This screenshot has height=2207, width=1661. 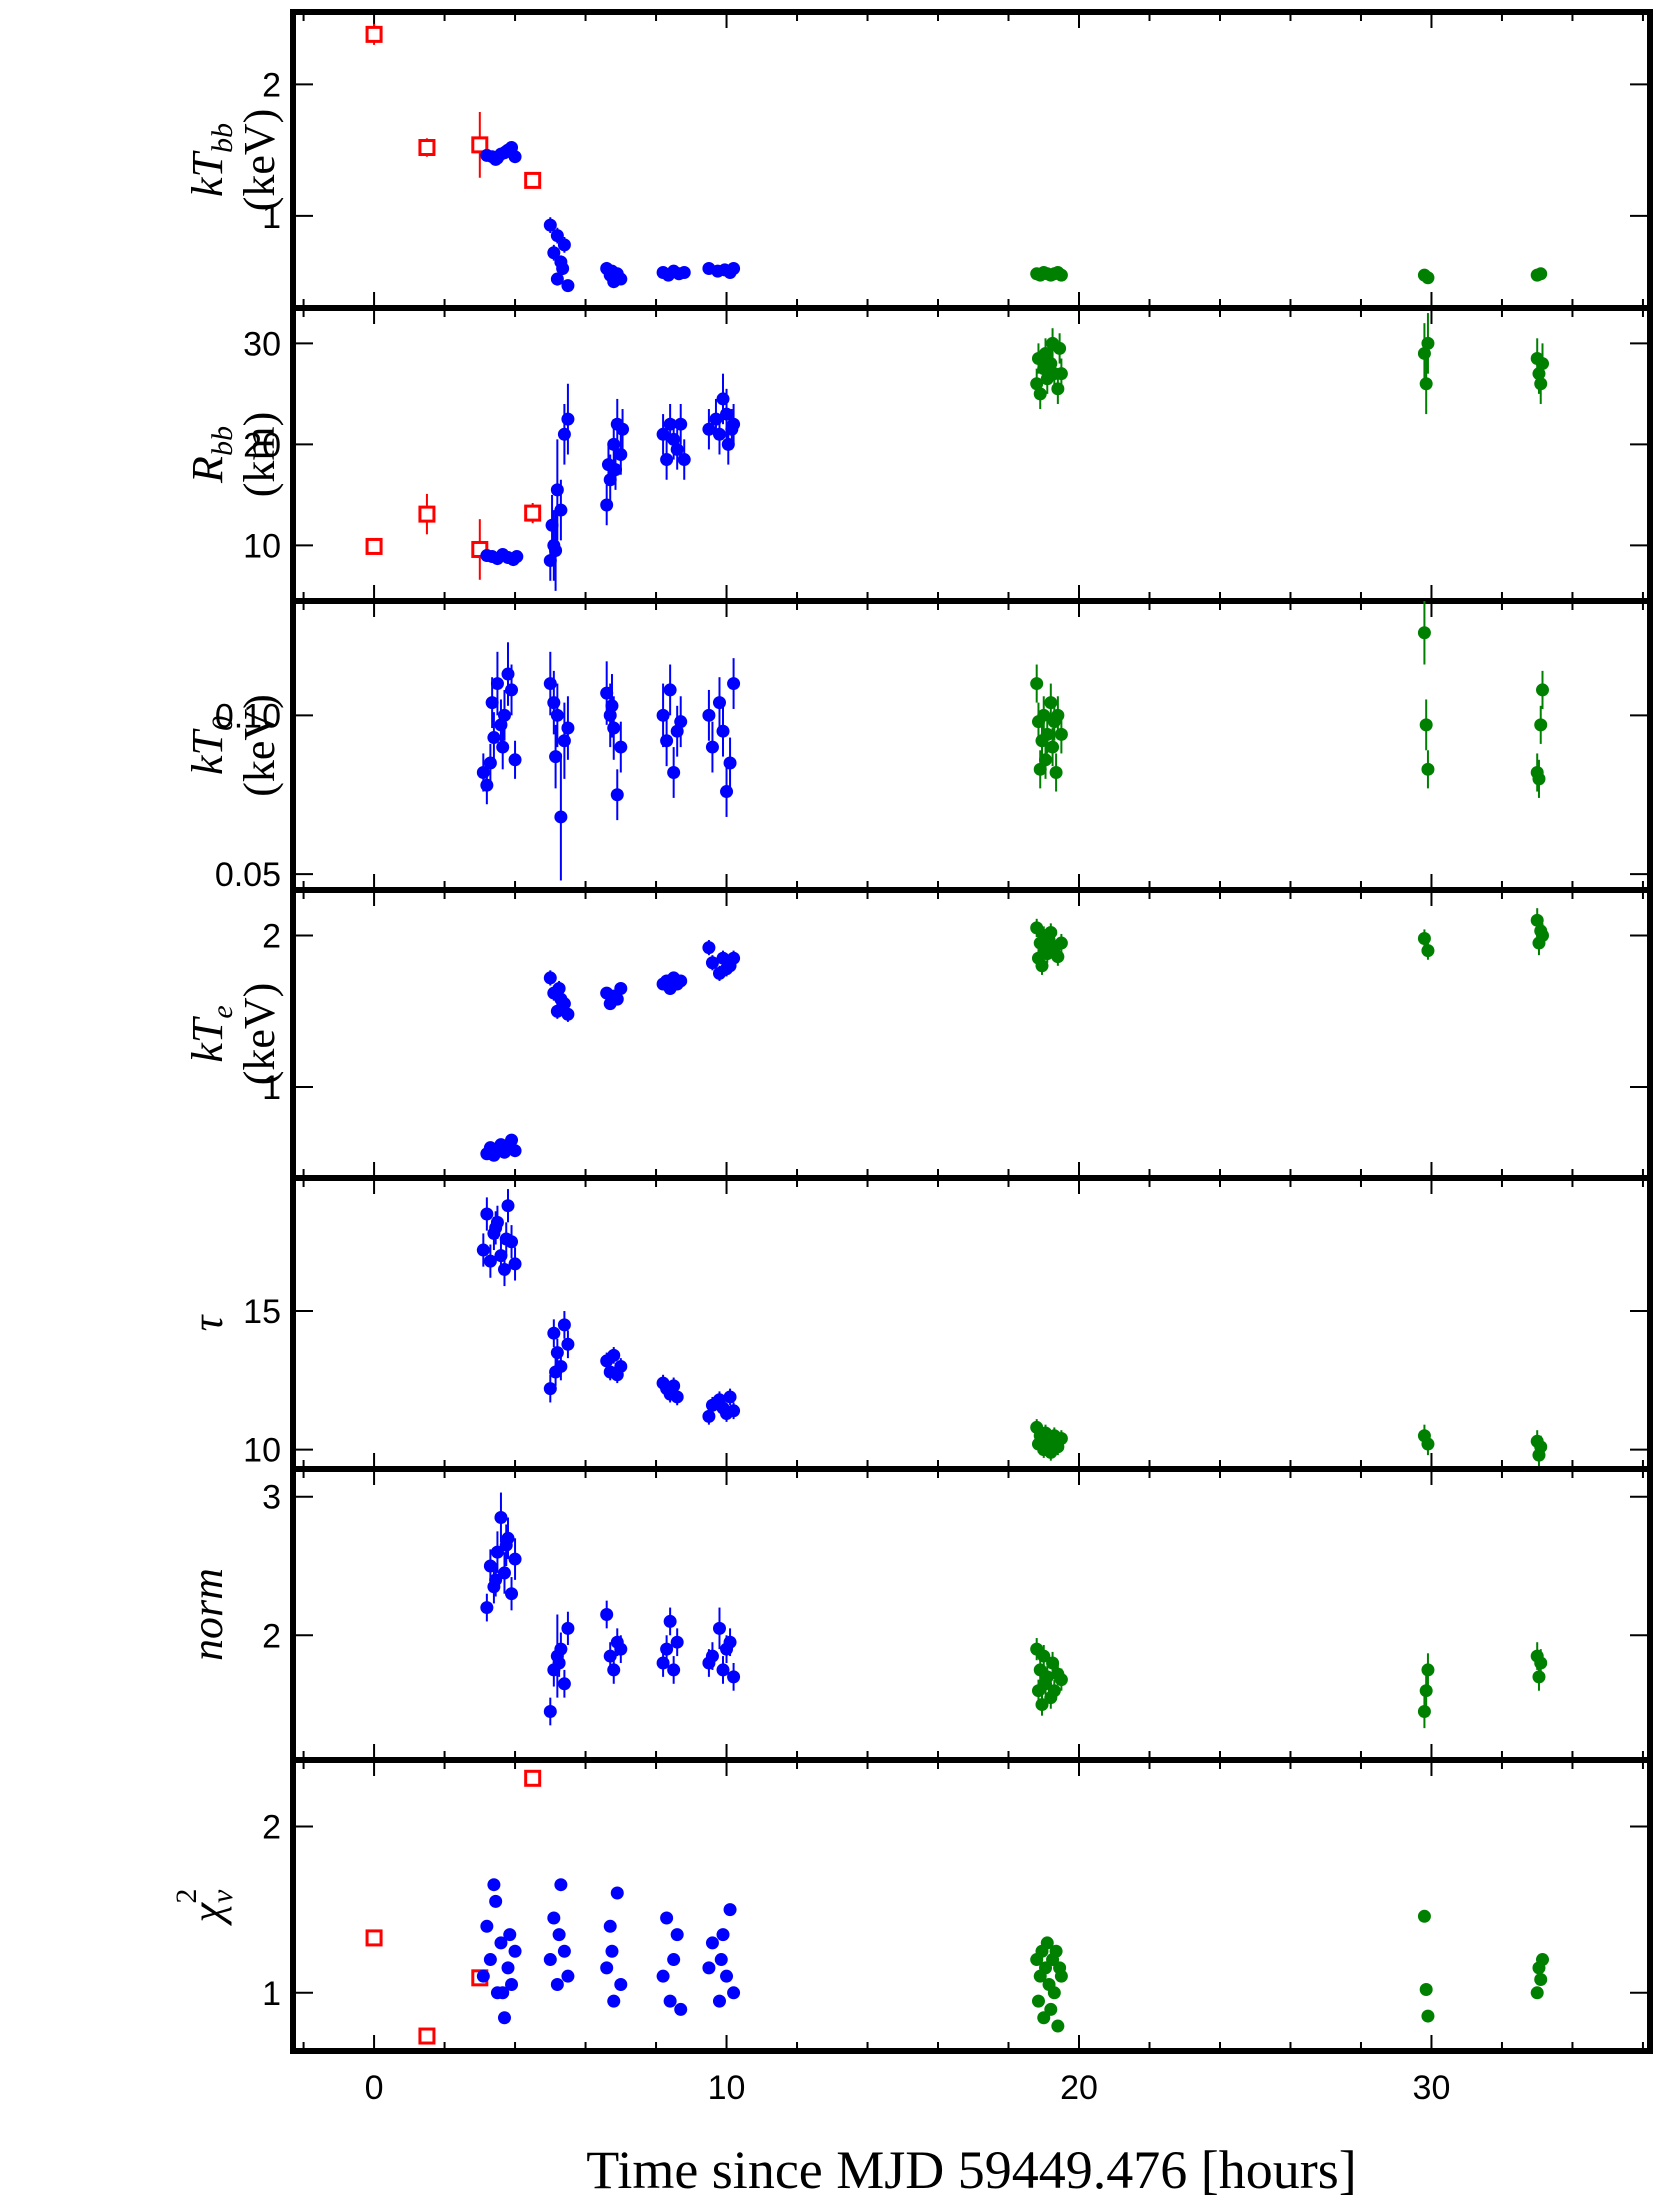 What do you see at coordinates (211, 455) in the screenshot?
I see `y-axis-label: Rbb` at bounding box center [211, 455].